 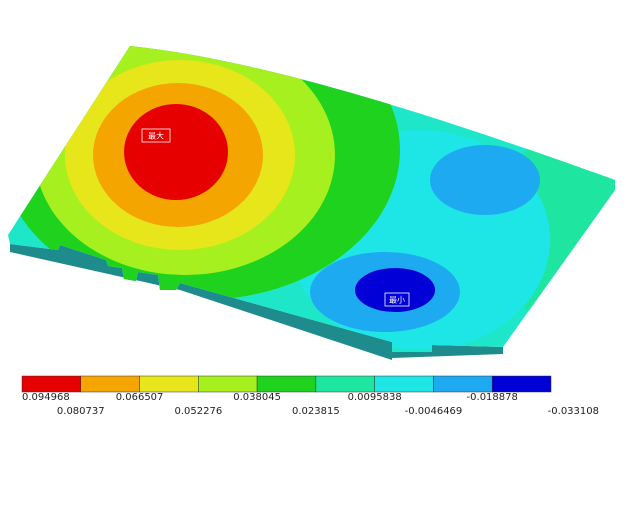 What do you see at coordinates (375, 397) in the screenshot?
I see `legend-value: 0.0095838` at bounding box center [375, 397].